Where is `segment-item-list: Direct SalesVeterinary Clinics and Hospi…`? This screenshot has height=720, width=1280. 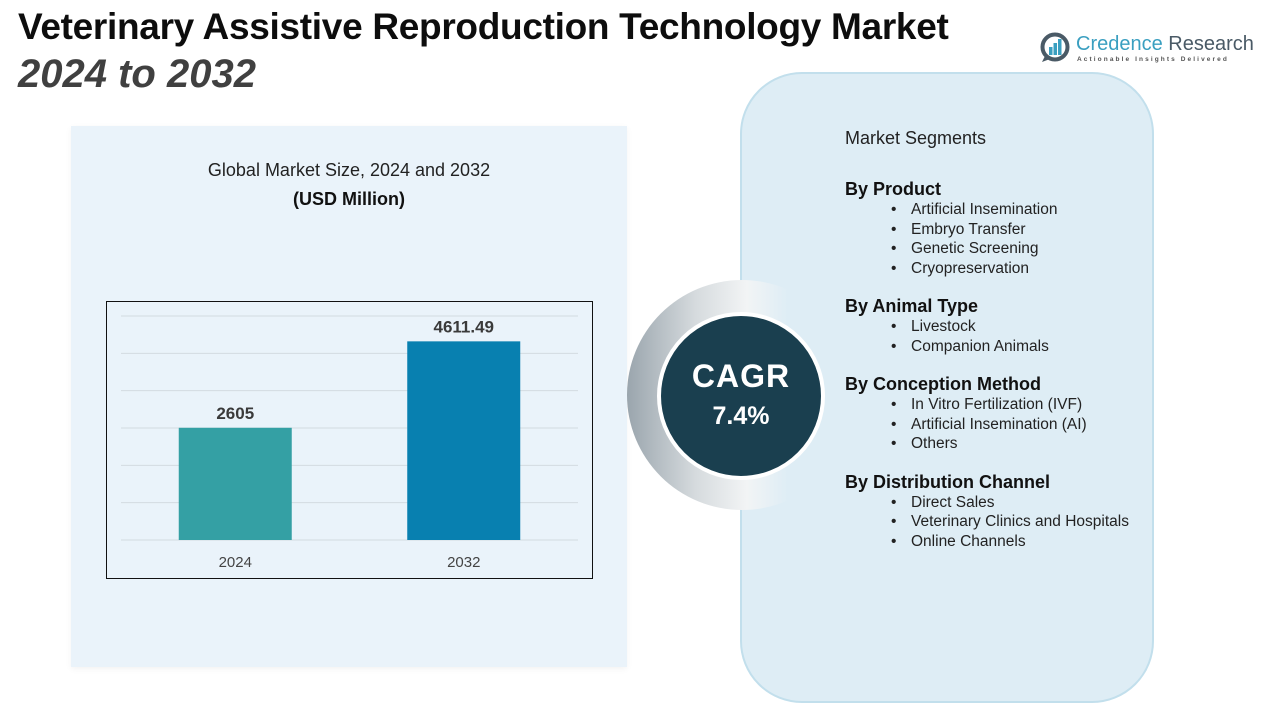 segment-item-list: Direct SalesVeterinary Clinics and Hospi… is located at coordinates (995, 522).